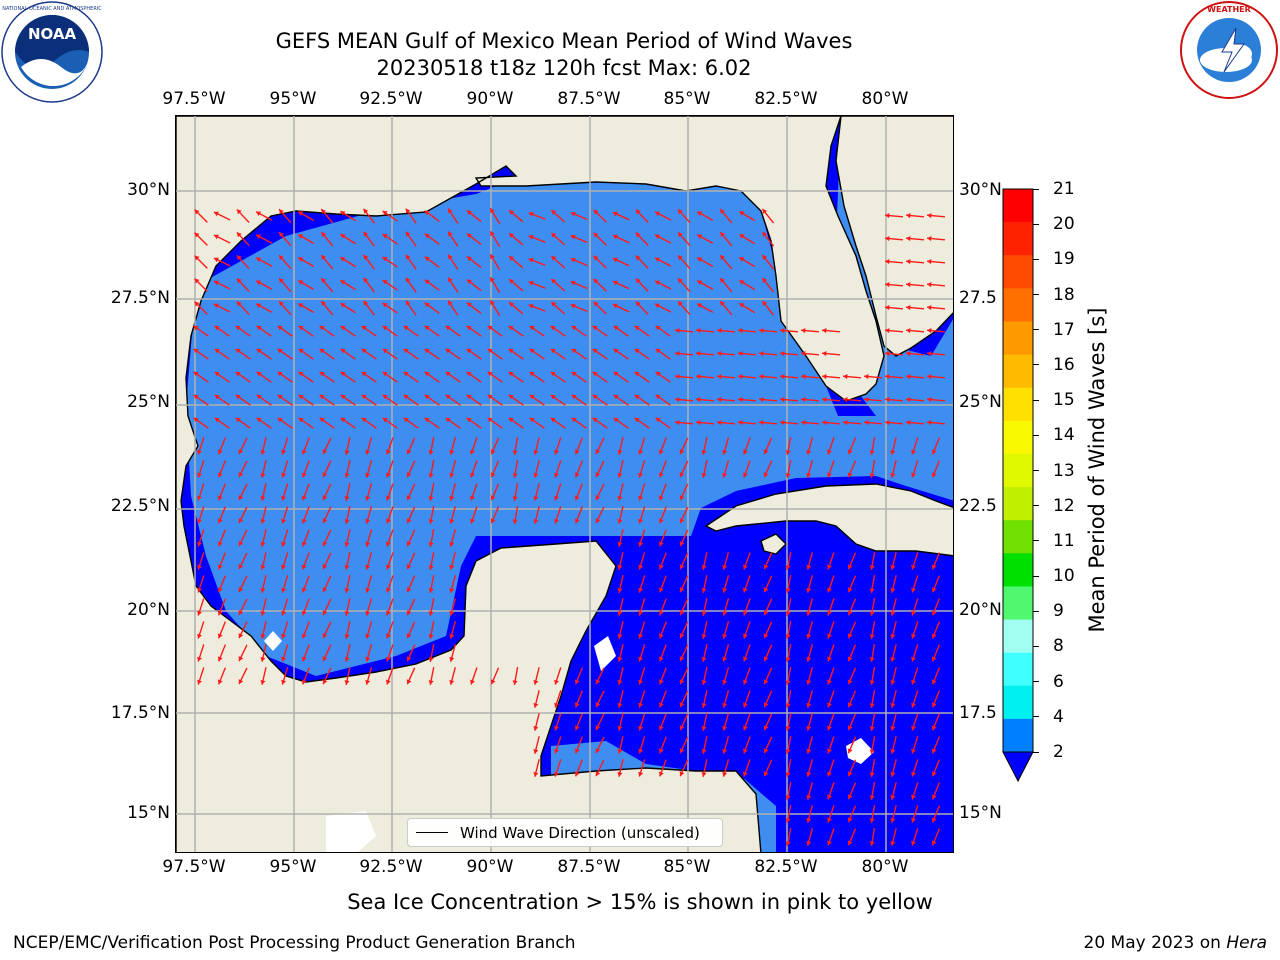 Image resolution: width=1280 pixels, height=960 pixels. Describe the element at coordinates (140, 506) in the screenshot. I see `lat-left-label: 22.5°N` at that location.